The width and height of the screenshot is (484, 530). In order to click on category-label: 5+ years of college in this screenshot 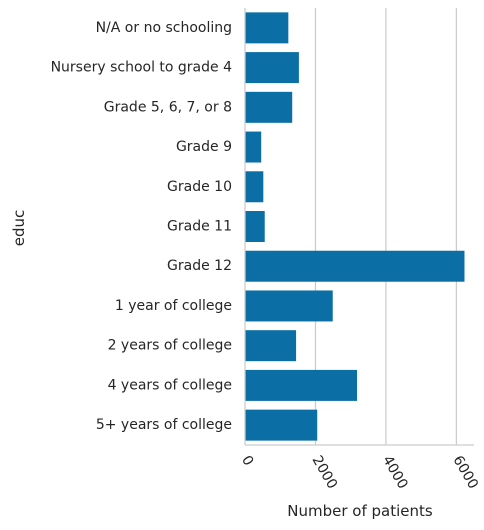, I will do `click(164, 425)`.